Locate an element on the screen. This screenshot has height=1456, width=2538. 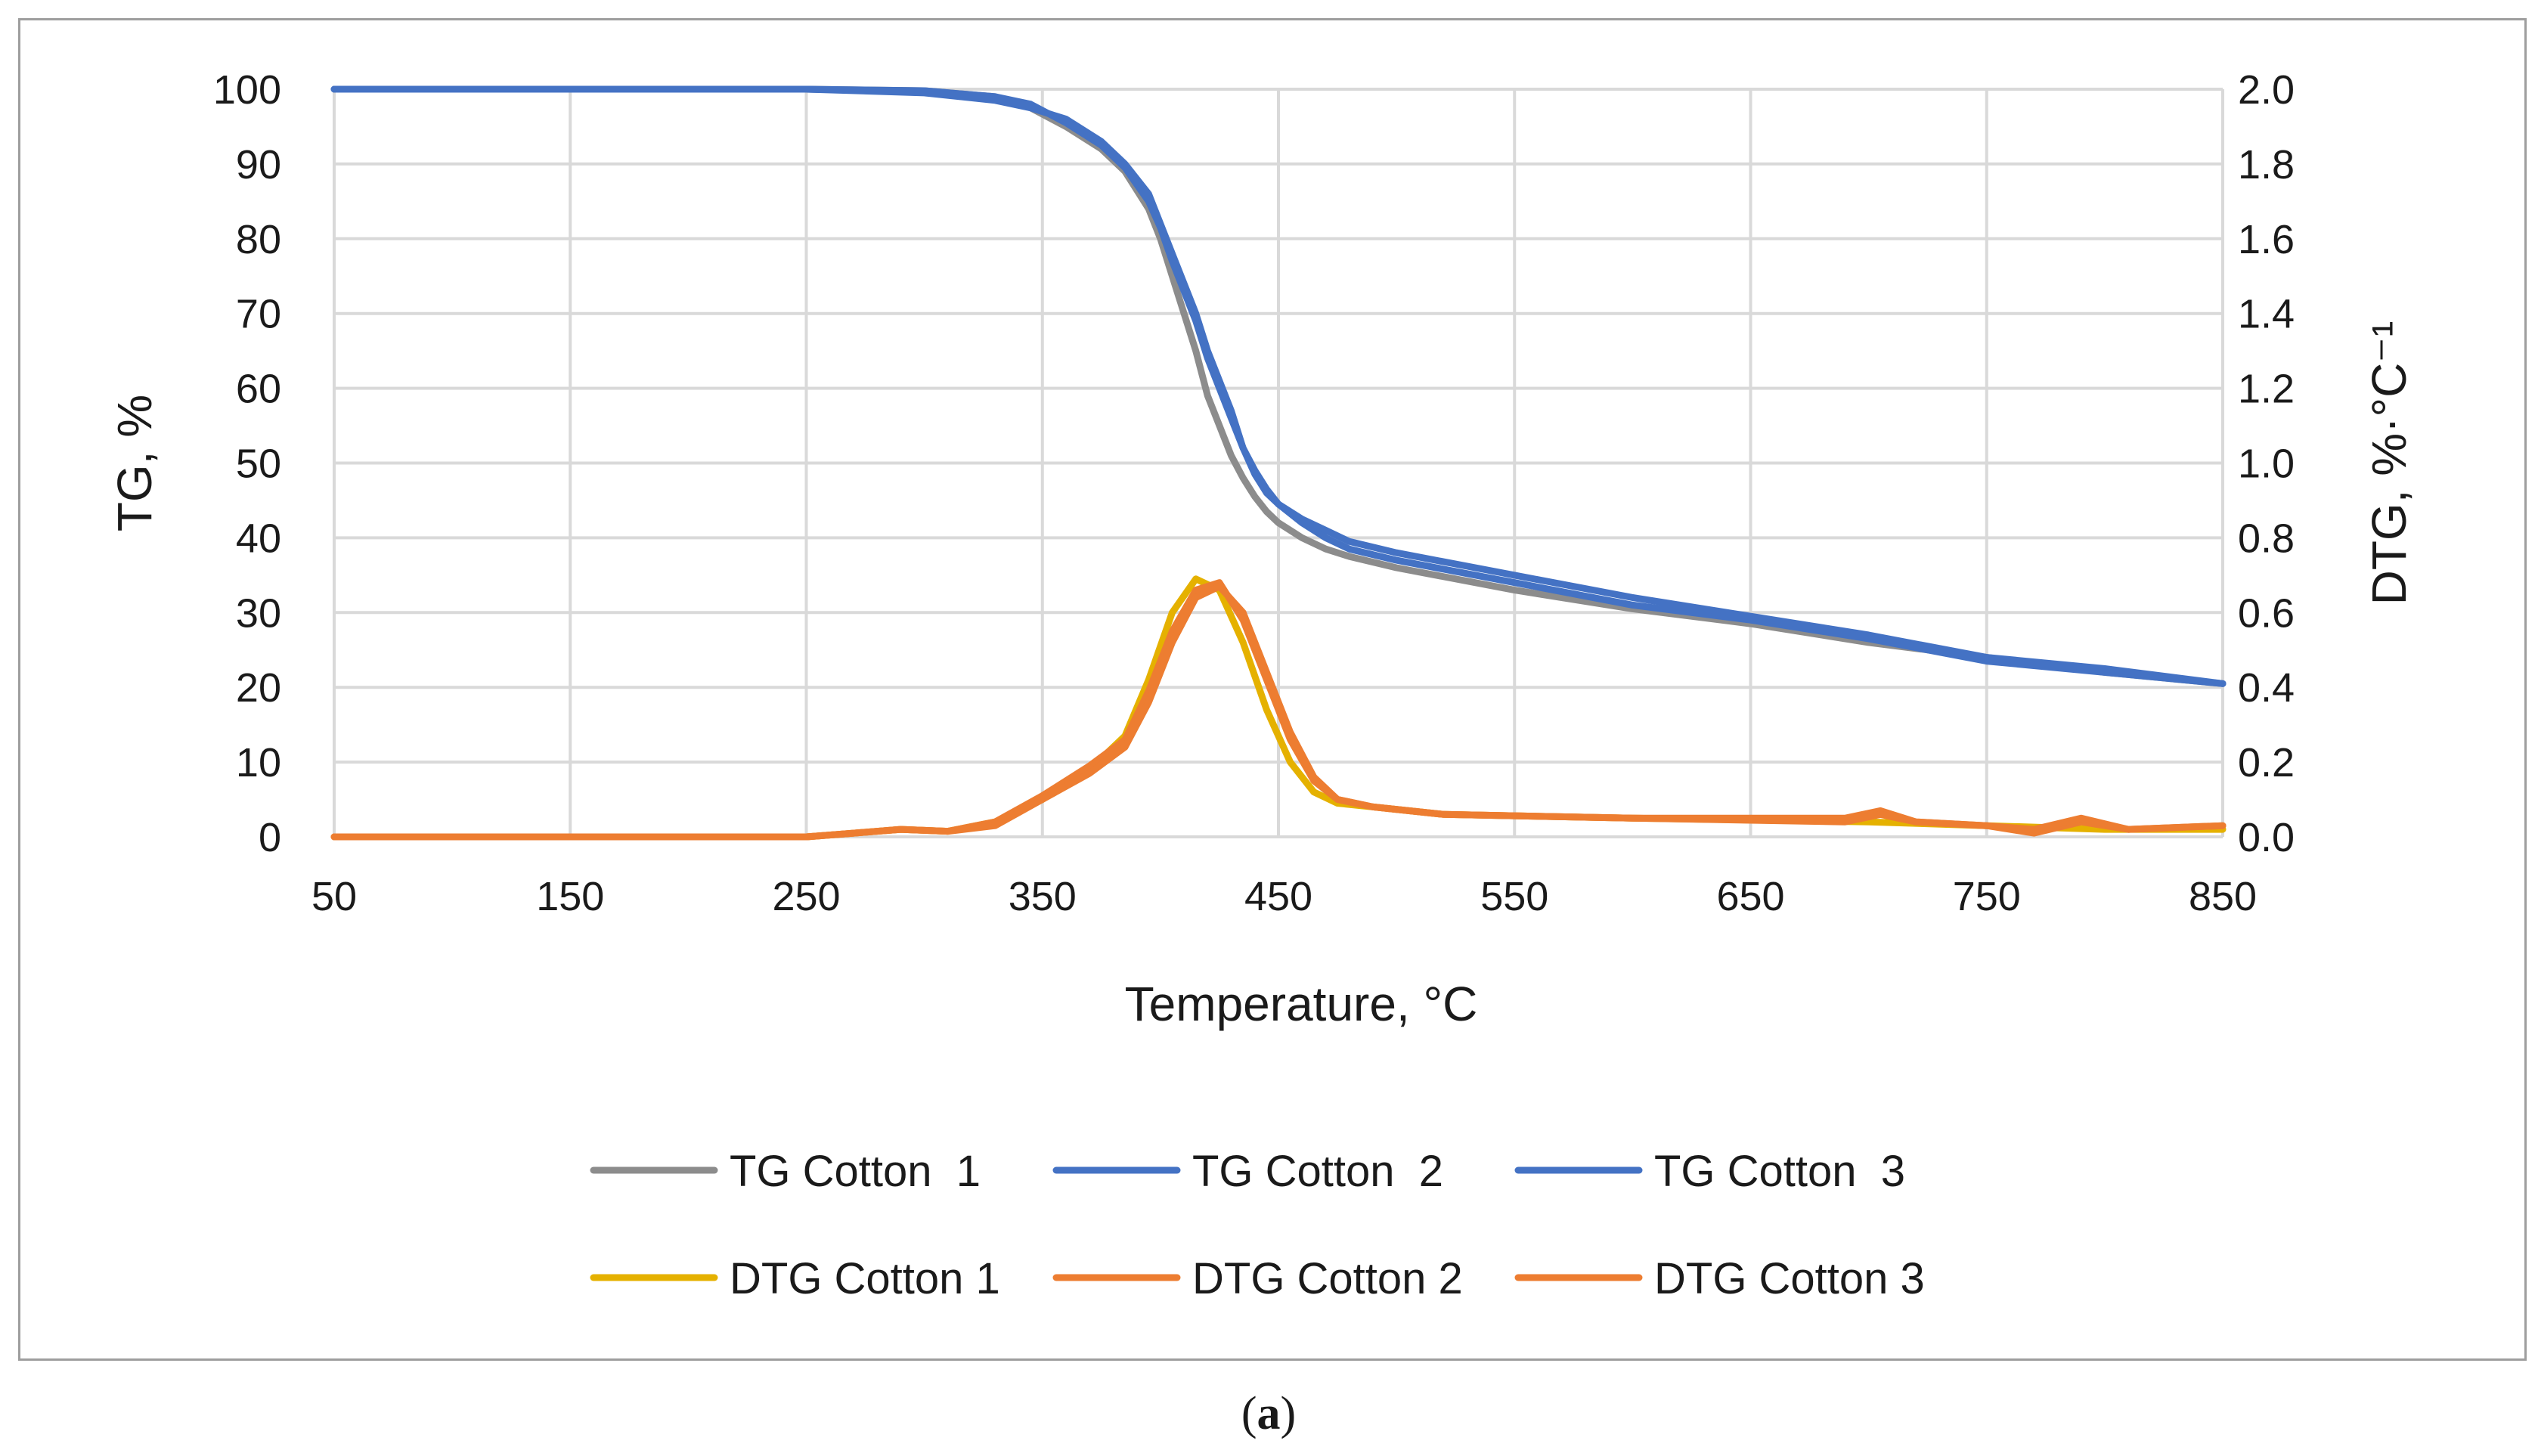
y2-tick-label: 1.8 is located at coordinates (2266, 164).